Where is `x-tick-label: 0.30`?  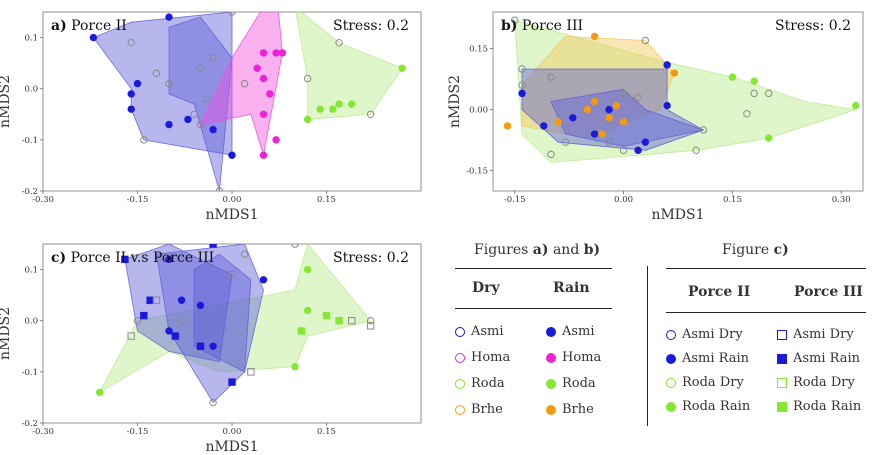
x-tick-label: 0.30 is located at coordinates (841, 200).